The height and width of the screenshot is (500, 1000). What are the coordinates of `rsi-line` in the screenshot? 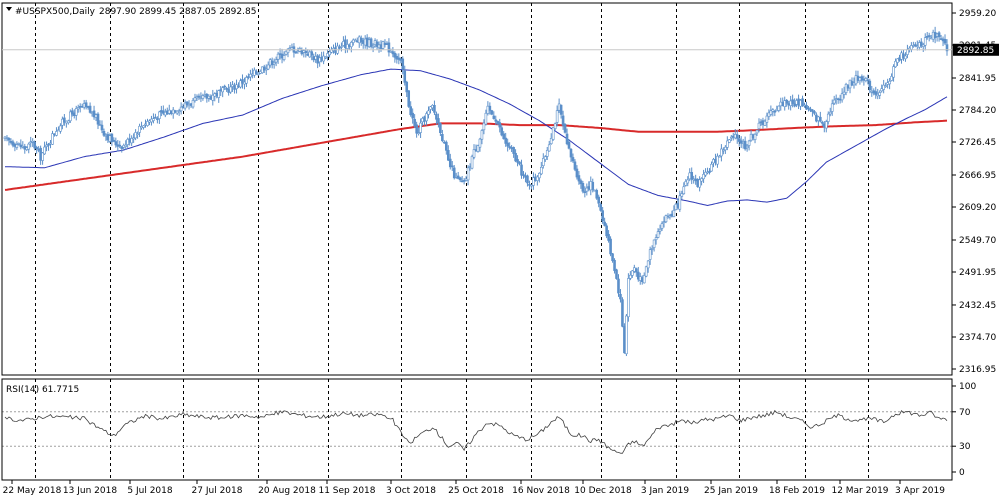 It's located at (476, 431).